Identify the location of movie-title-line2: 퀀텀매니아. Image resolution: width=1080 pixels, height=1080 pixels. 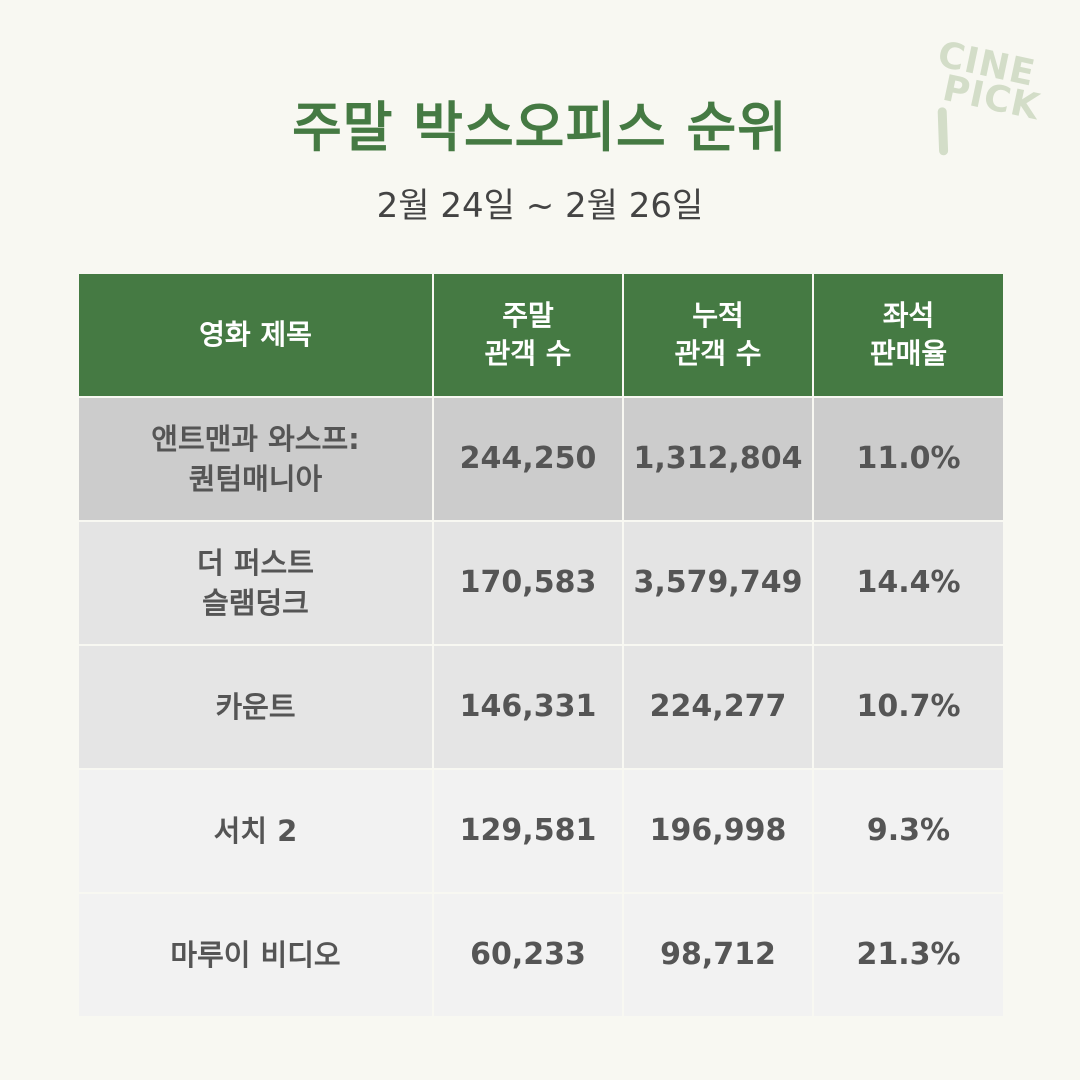
(255, 479).